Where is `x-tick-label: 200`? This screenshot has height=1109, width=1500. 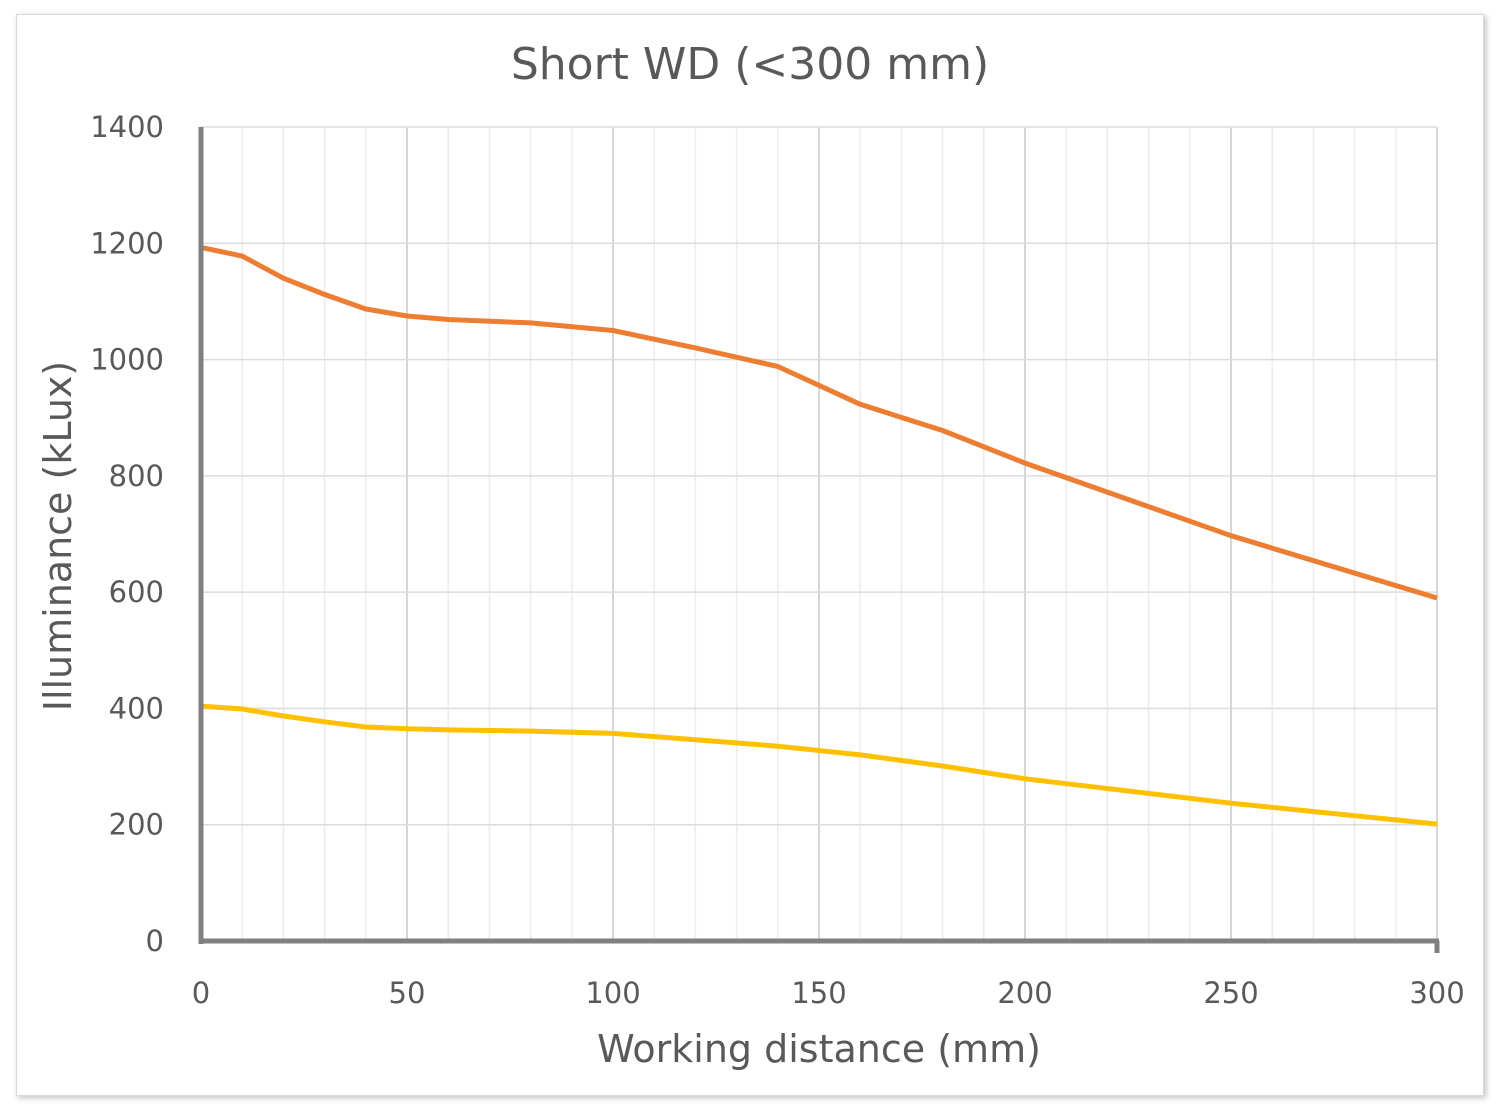
x-tick-label: 200 is located at coordinates (1024, 993).